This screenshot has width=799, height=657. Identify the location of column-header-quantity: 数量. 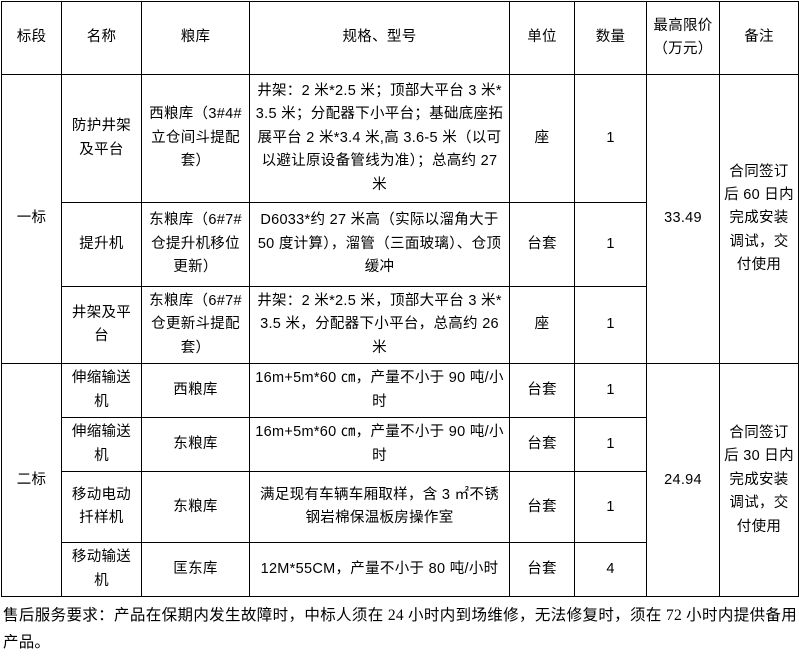
(610, 38).